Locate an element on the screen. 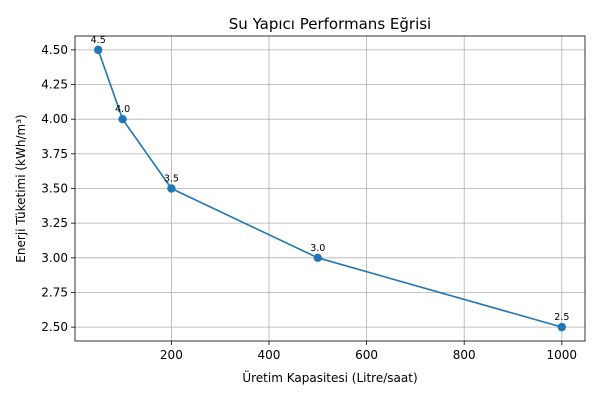  chart-title: Su Yapıcı Performans Eğrisi is located at coordinates (330, 24).